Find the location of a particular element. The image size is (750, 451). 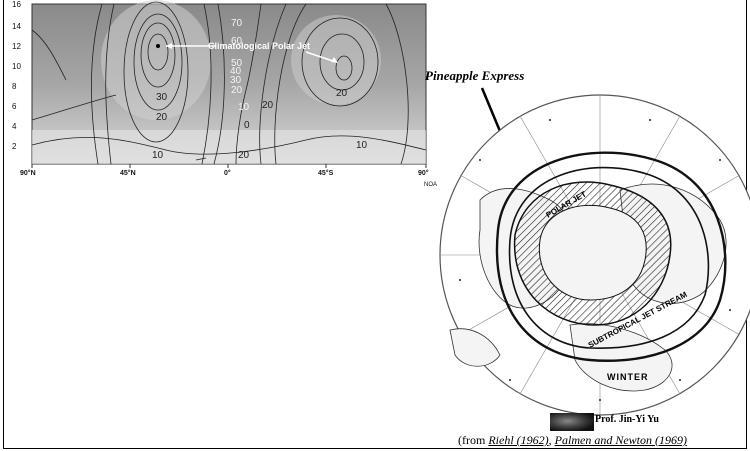

left-jet-contours is located at coordinates (157, 83).